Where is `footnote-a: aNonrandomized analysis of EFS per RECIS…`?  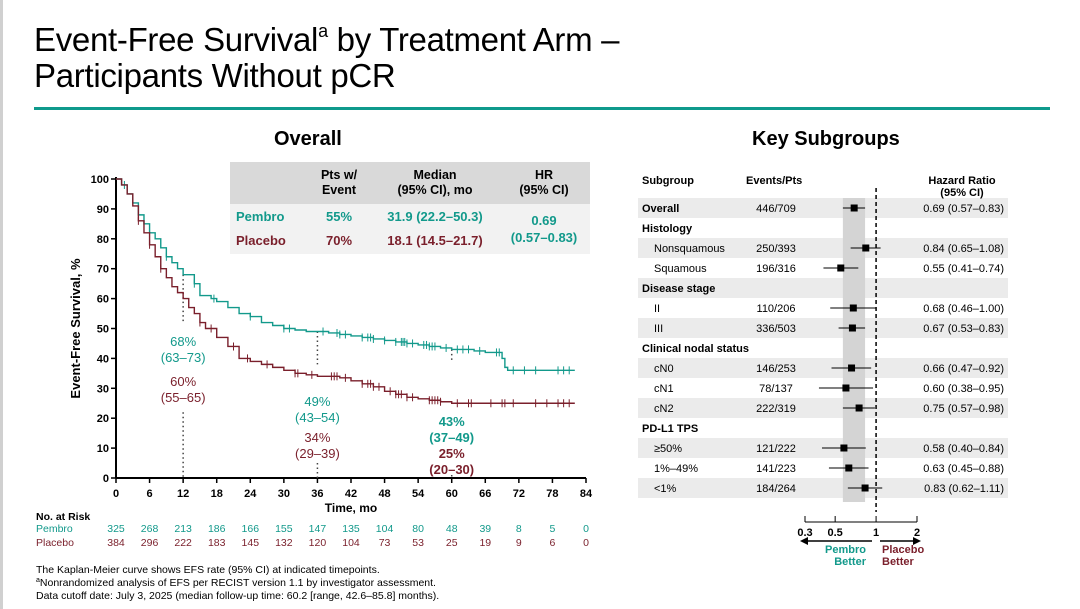
footnote-a: aNonrandomized analysis of EFS per RECIS… is located at coordinates (236, 583).